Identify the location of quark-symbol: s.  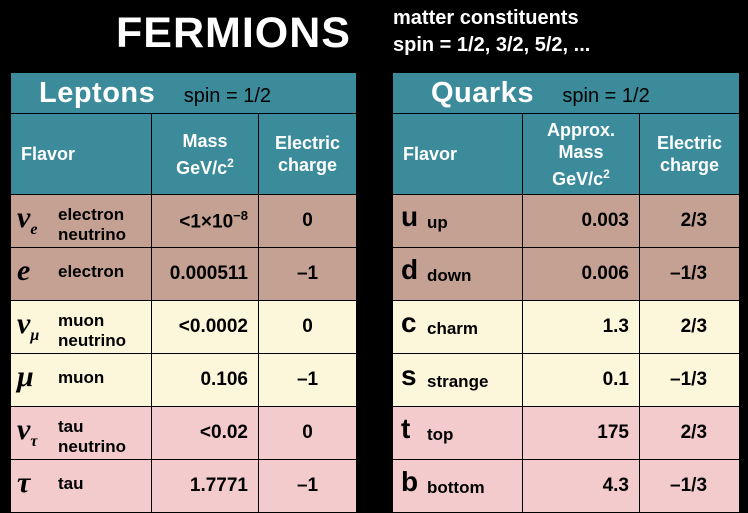
(409, 375).